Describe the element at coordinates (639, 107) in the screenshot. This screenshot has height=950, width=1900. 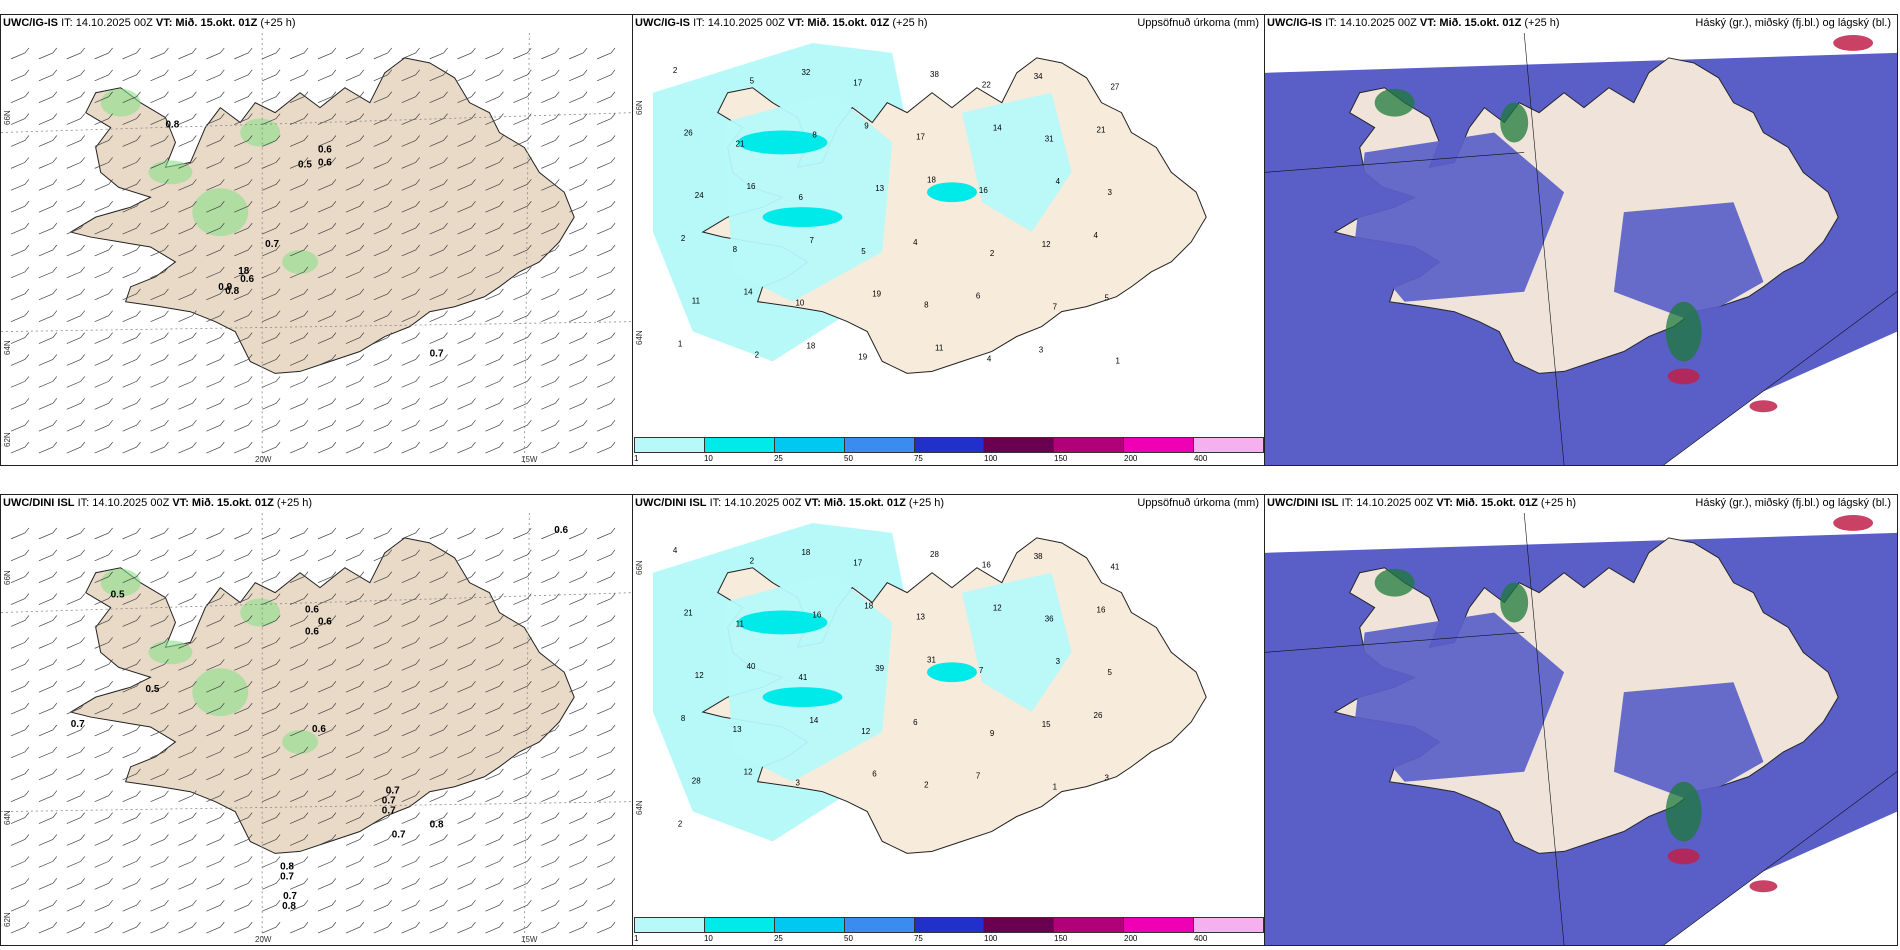
I see `lat-label: 66N` at that location.